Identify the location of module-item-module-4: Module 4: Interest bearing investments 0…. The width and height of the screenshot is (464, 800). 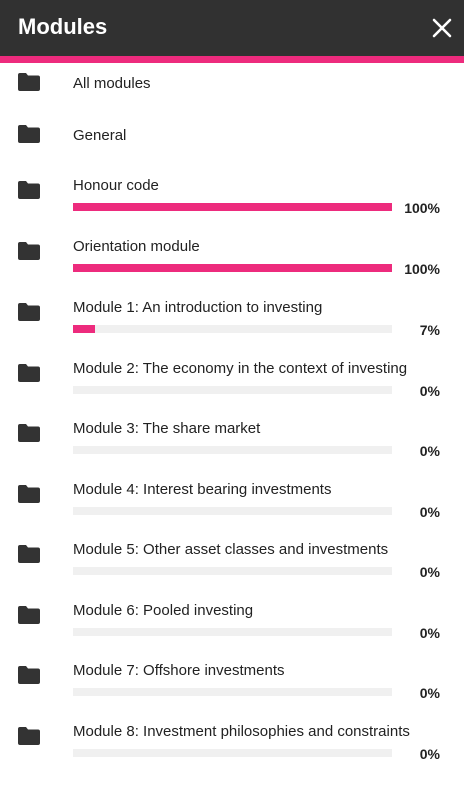
(232, 507).